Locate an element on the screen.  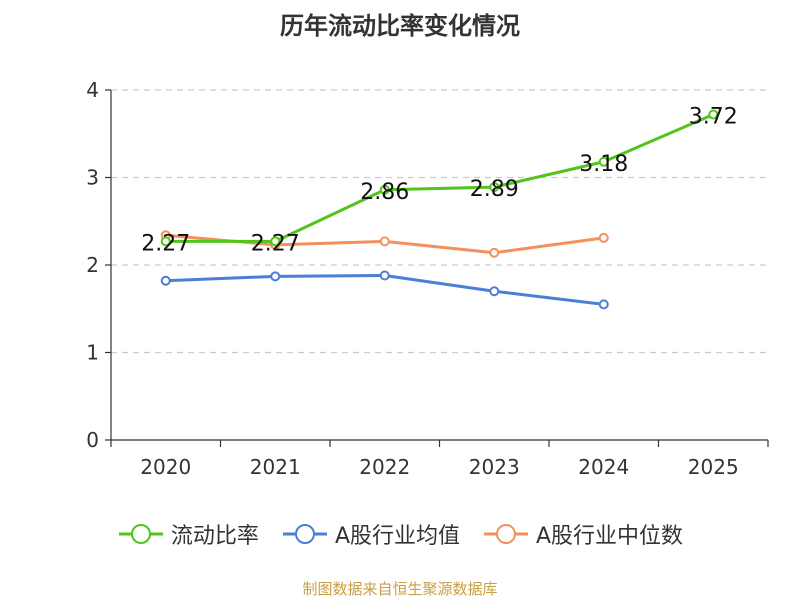
data-label: 3.72 is located at coordinates (713, 117).